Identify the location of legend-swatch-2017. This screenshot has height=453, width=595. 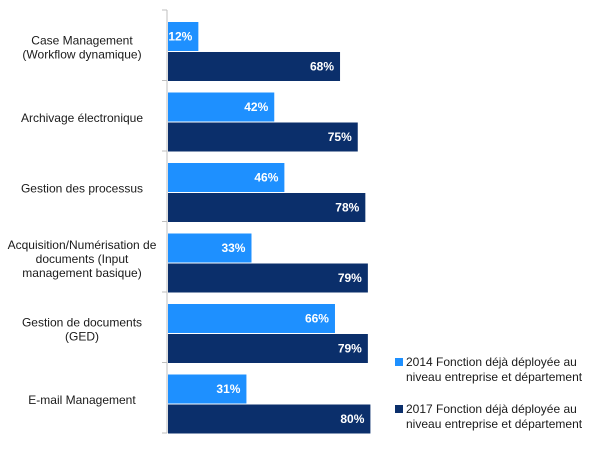
(399, 409).